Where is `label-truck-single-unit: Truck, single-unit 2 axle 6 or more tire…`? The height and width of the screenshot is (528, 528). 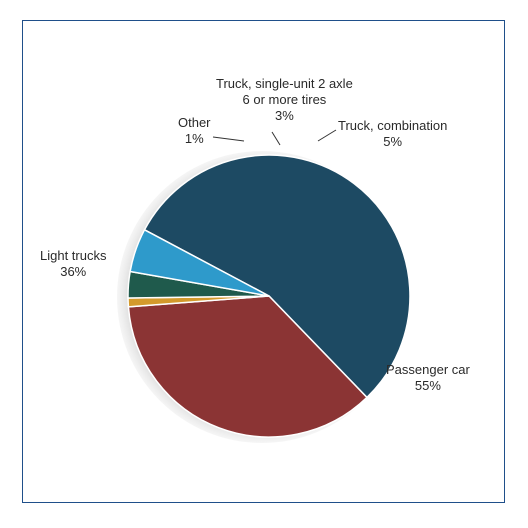
label-truck-single-unit: Truck, single-unit 2 axle 6 or more tire… is located at coordinates (284, 100).